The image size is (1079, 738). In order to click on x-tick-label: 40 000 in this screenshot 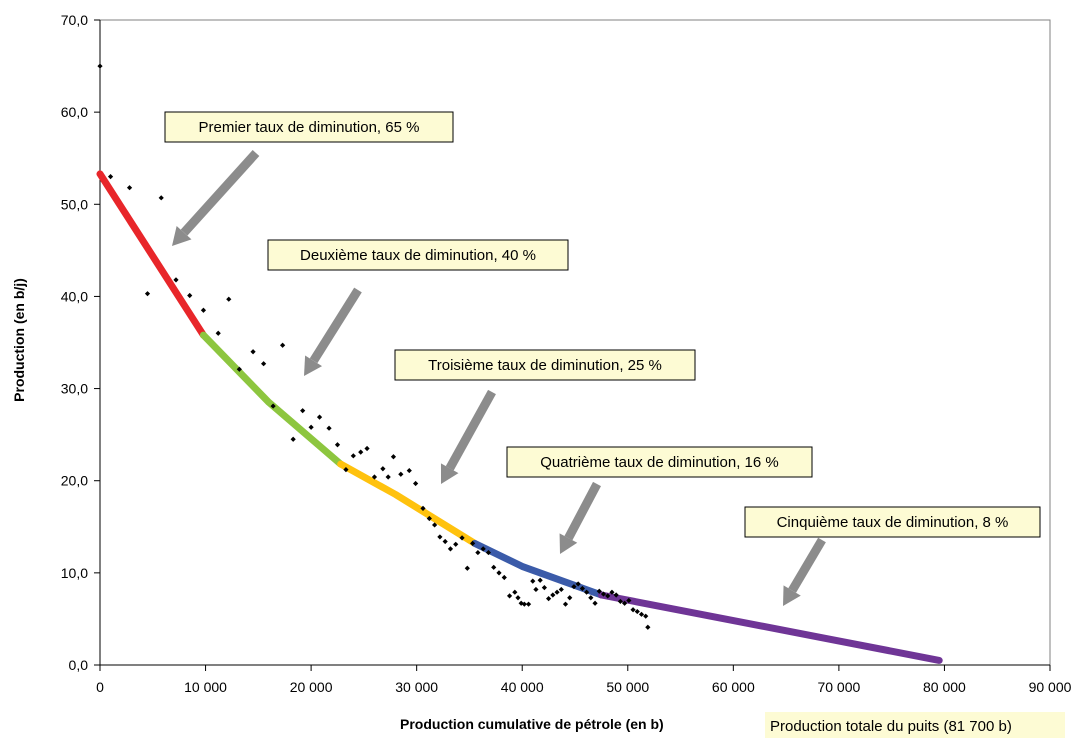, I will do `click(522, 687)`.